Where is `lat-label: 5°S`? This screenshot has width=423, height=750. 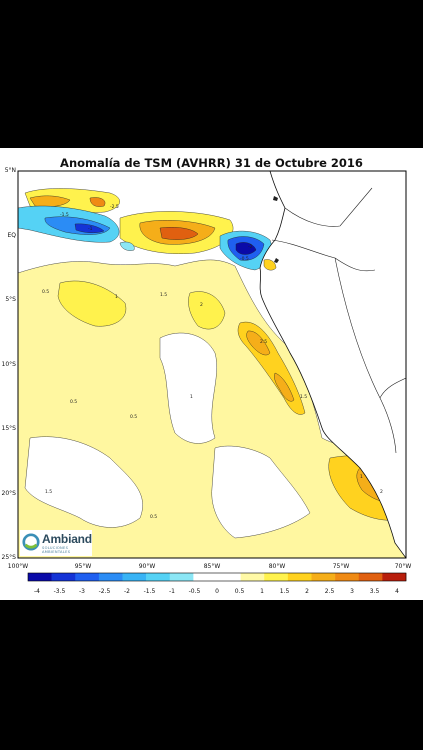 lat-label: 5°S is located at coordinates (10, 299).